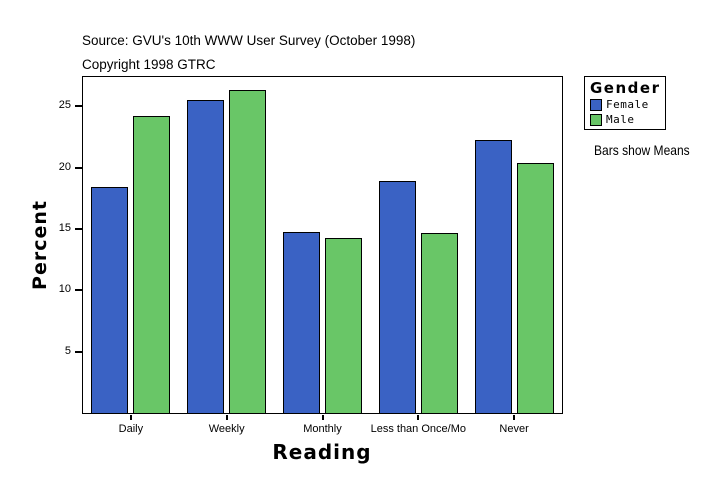 The height and width of the screenshot is (496, 724). I want to click on x-tick-label: Less than Once/Mo, so click(418, 429).